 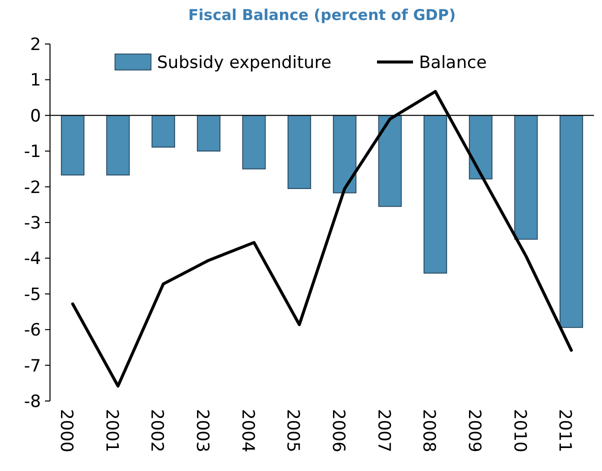 I want to click on y-tick-label: -7, so click(x=32, y=366).